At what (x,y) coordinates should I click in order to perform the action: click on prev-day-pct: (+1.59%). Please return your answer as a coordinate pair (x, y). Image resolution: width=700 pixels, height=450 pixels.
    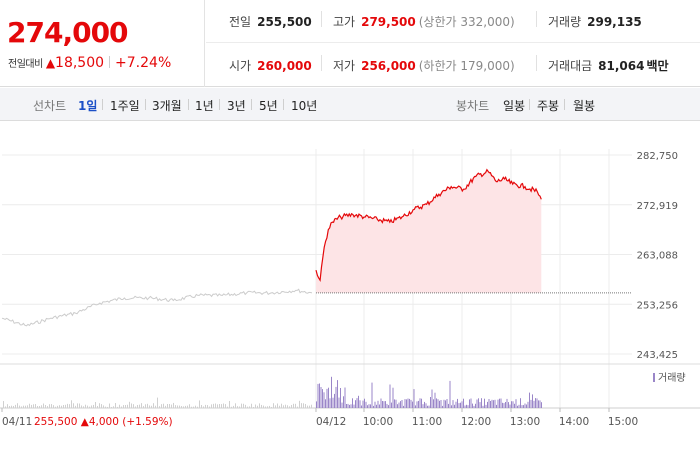
    Looking at the image, I should click on (147, 422).